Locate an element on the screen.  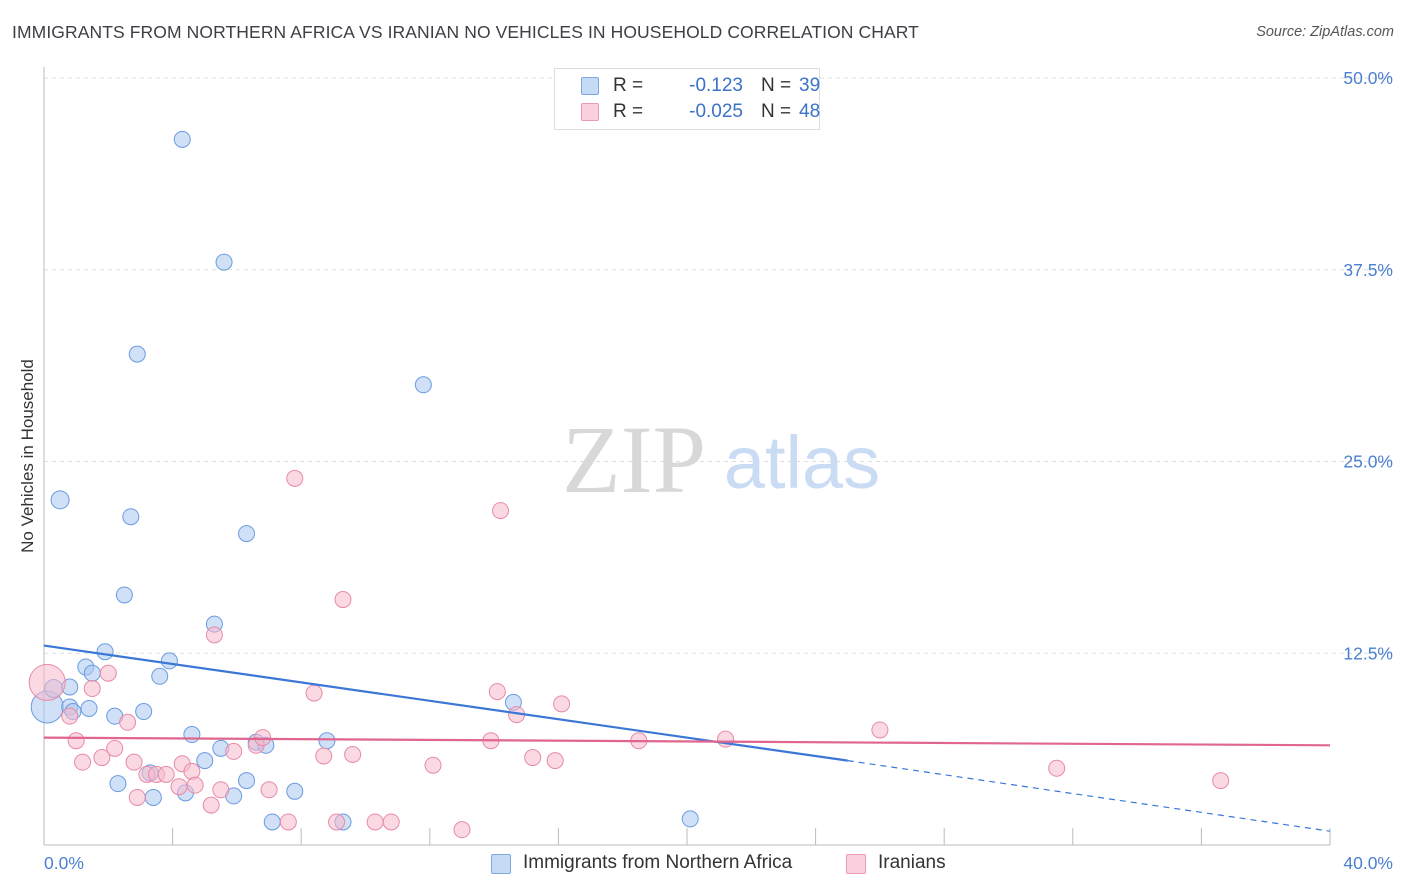
trend-line-immigrants is located at coordinates (445, 703).